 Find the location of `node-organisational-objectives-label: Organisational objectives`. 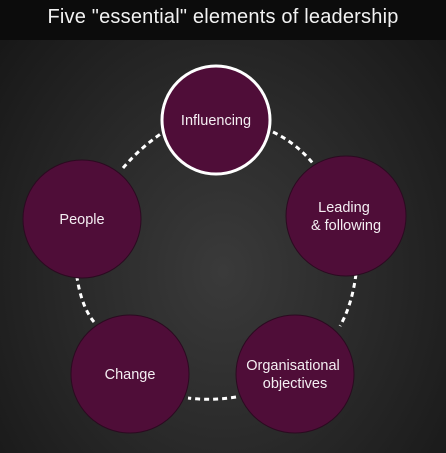

node-organisational-objectives-label: Organisational objectives is located at coordinates (295, 375).